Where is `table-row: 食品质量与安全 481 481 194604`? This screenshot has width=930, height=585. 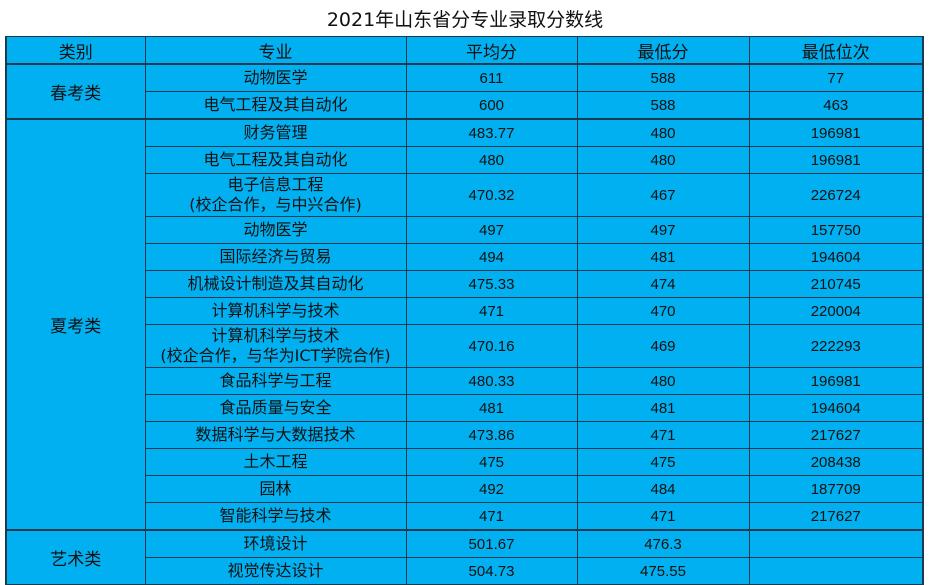
table-row: 食品质量与安全 481 481 194604 is located at coordinates (465, 408).